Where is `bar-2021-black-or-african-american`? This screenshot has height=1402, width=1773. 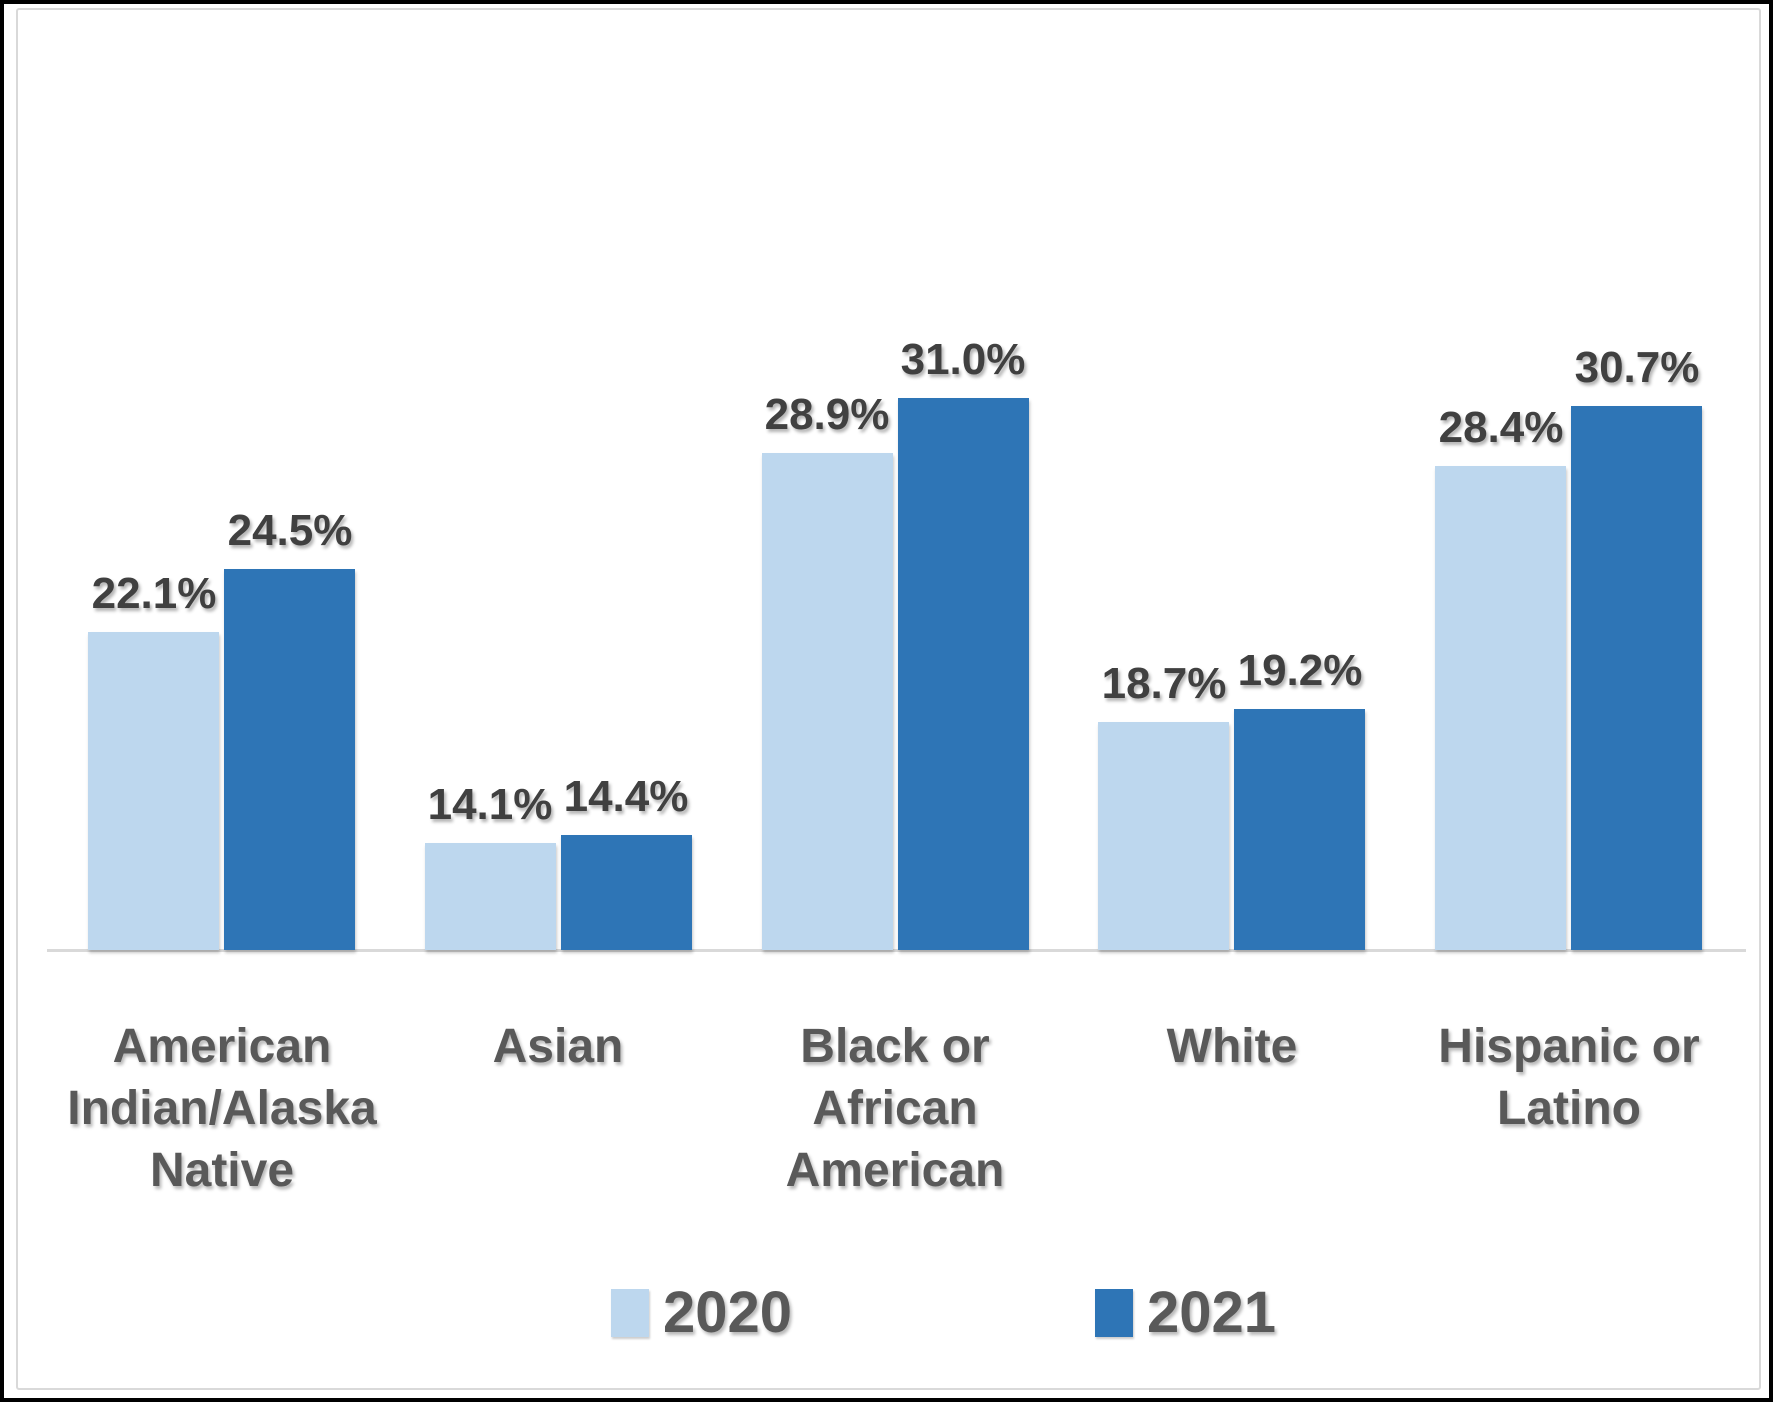 bar-2021-black-or-african-american is located at coordinates (963, 674).